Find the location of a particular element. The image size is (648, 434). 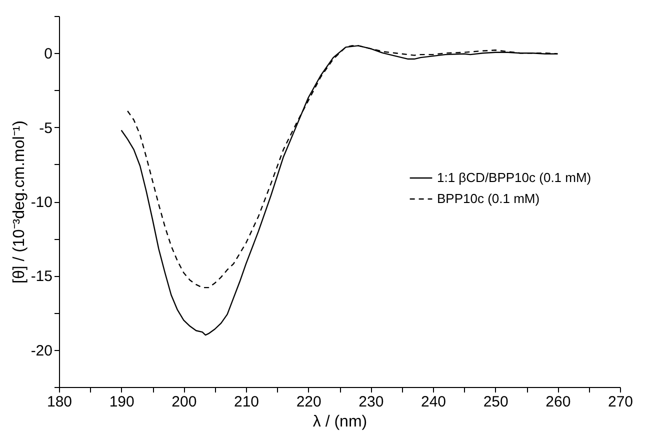

x-tick-label: 270 is located at coordinates (621, 402).